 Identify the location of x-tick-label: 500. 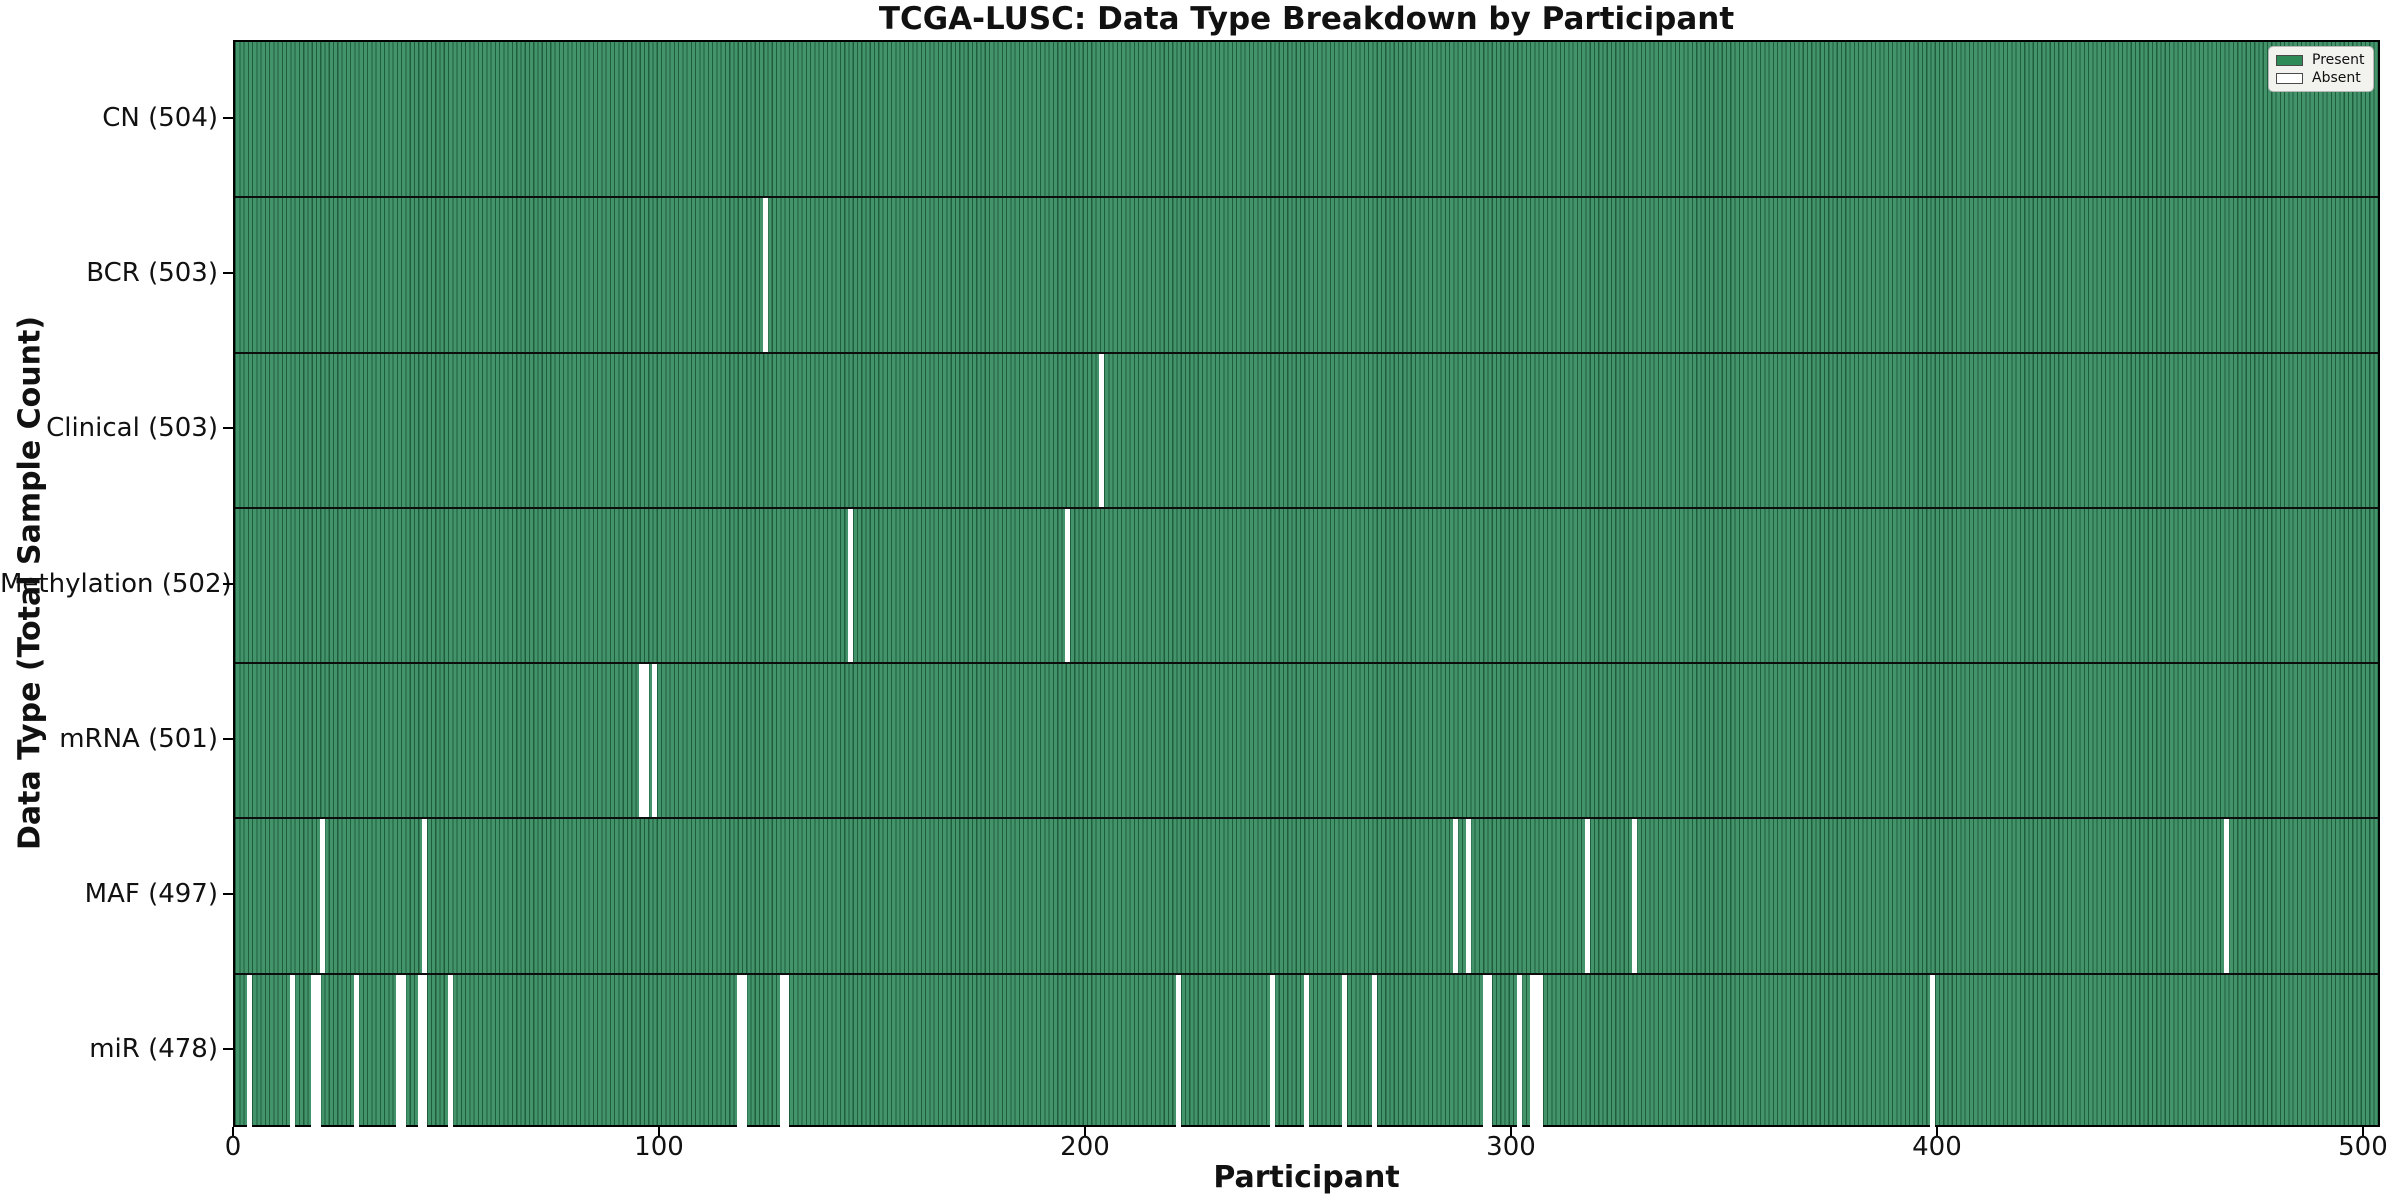
(2363, 1147).